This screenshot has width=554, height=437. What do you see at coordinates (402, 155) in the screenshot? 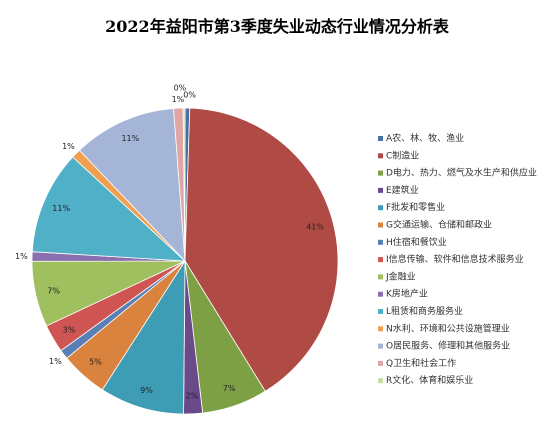
I see `legend-item-label: C制造业` at bounding box center [402, 155].